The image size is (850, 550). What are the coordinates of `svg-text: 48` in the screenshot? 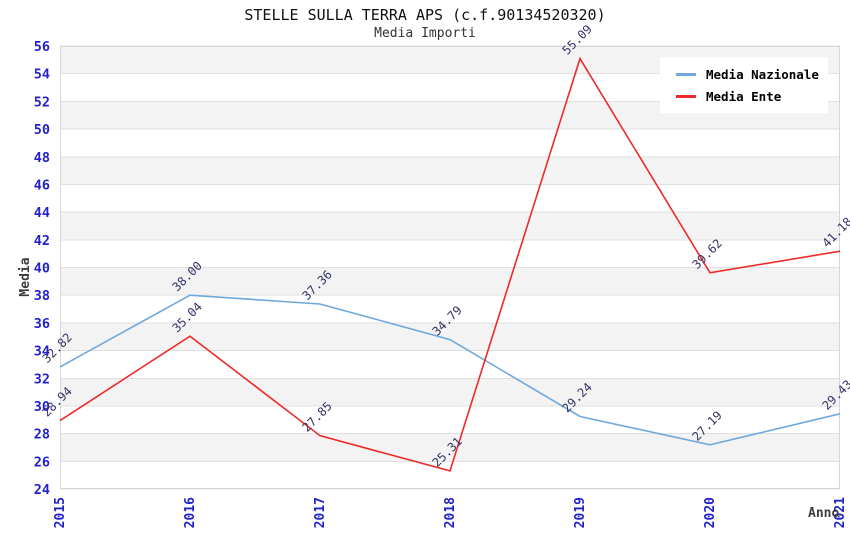 It's located at (42, 158).